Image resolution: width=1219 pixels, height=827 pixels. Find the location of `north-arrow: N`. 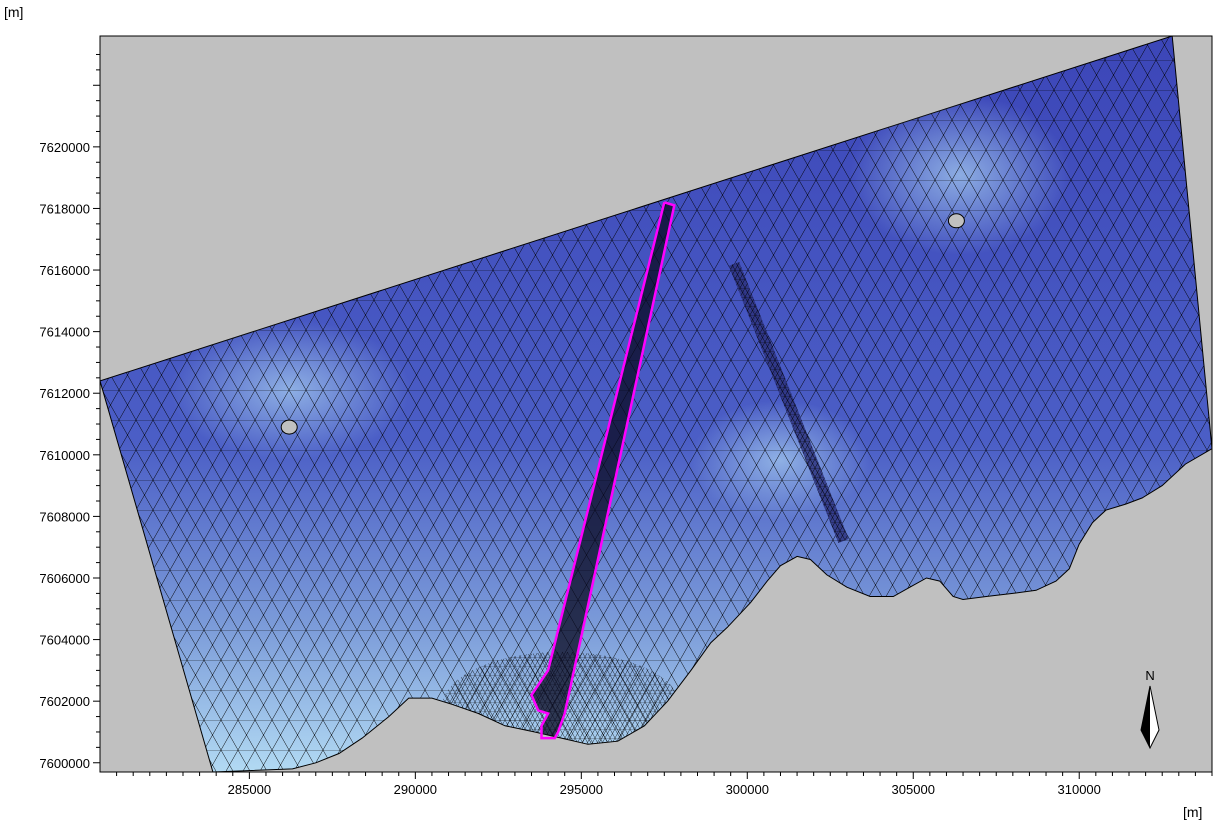

north-arrow: N is located at coordinates (1150, 709).